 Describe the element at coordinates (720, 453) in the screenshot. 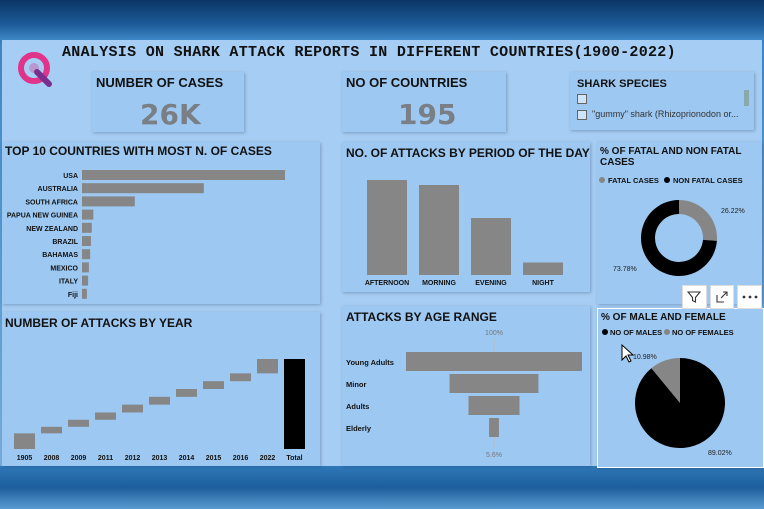

I see `data-label: 89.02%` at that location.